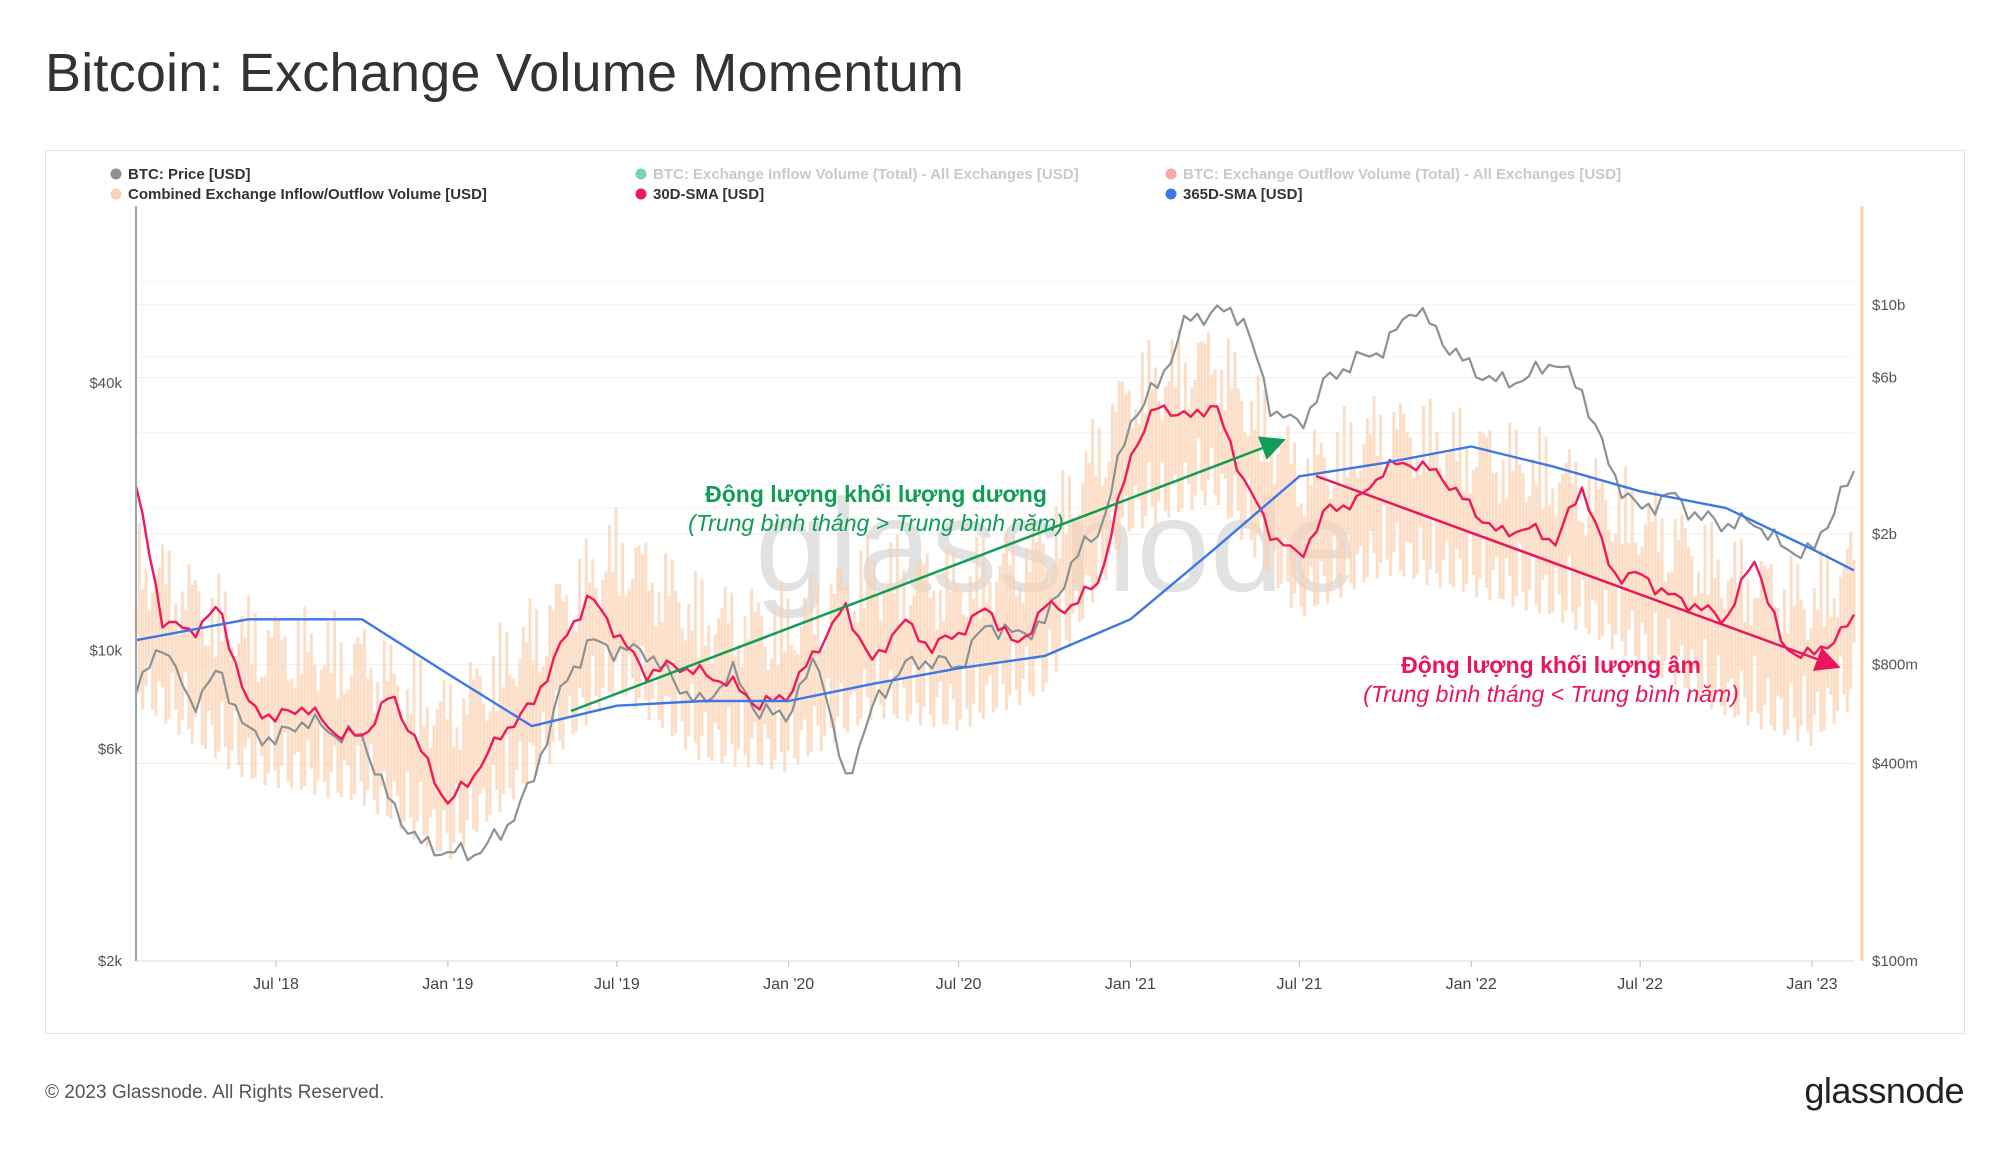 Image resolution: width=2000 pixels, height=1152 pixels. Describe the element at coordinates (110, 749) in the screenshot. I see `y-left-tick-label: $6k` at that location.